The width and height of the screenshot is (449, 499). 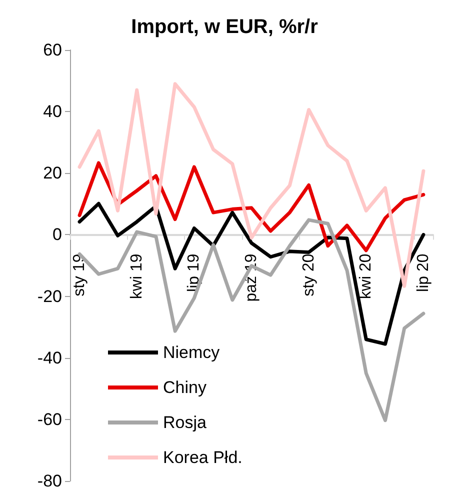 I want to click on y-tick-label: -40, so click(x=49, y=358).